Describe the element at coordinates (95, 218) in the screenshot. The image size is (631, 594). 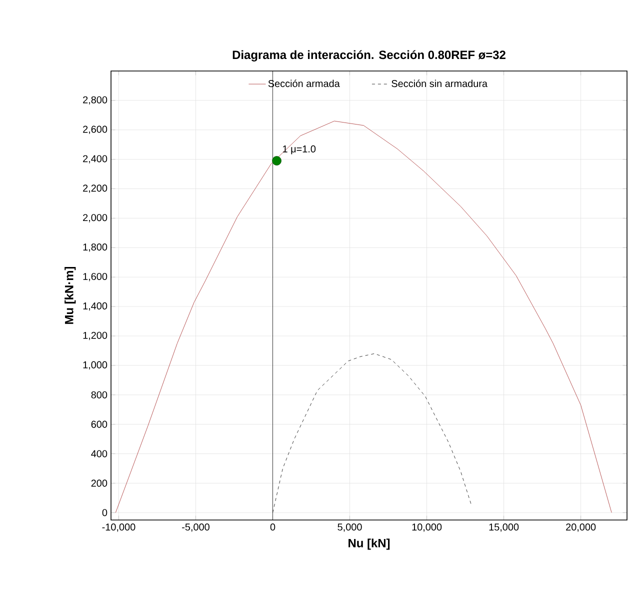
I see `y-tick-label: 2,000` at that location.